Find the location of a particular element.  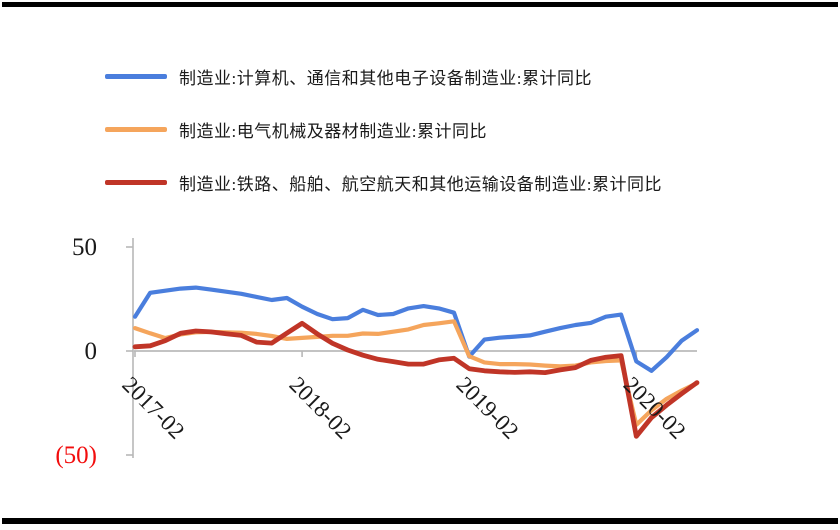

legend-label-electronics: 制造业:计算机、通信和其他电子设备制造业:累计同比 is located at coordinates (385, 78).